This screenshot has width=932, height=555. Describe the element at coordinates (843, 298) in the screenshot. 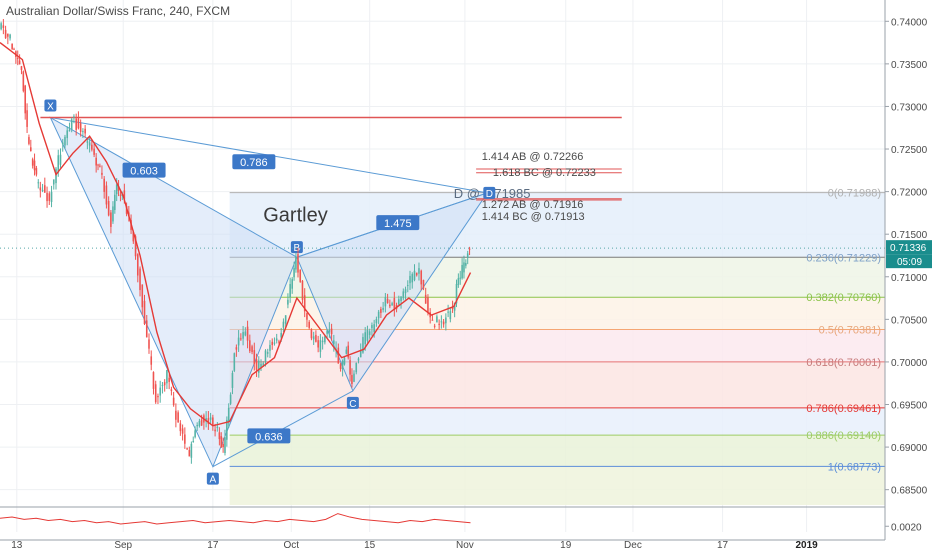

I see `fib-level-label: 0.382(0.70760)` at that location.